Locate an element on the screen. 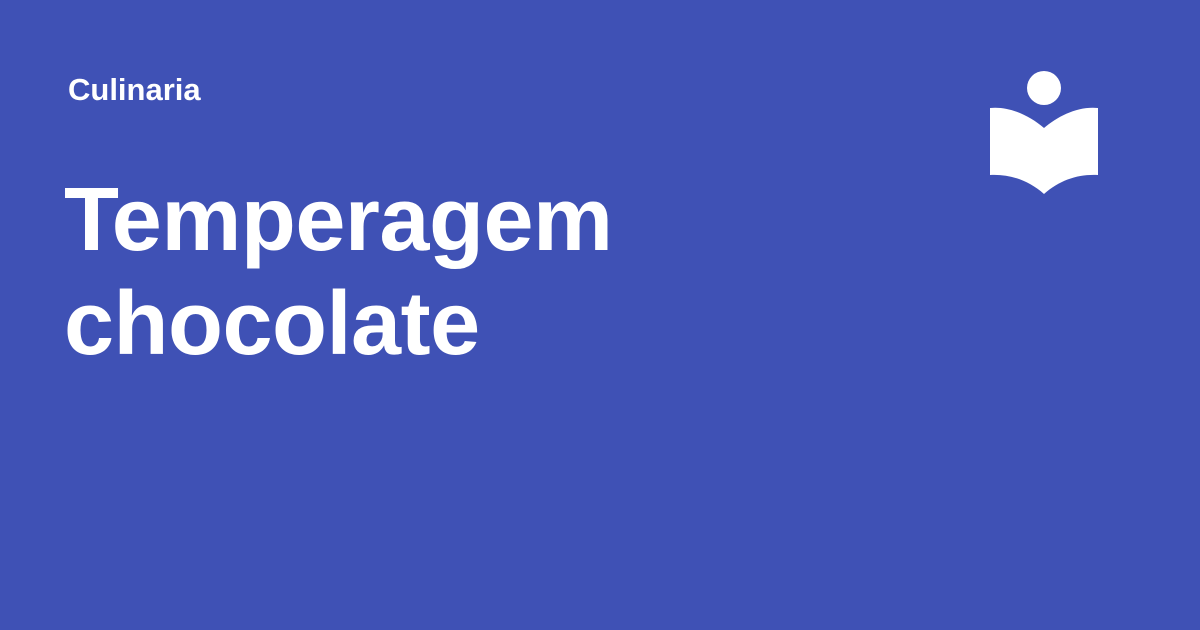  title-line-1: Temperagem is located at coordinates (338, 220).